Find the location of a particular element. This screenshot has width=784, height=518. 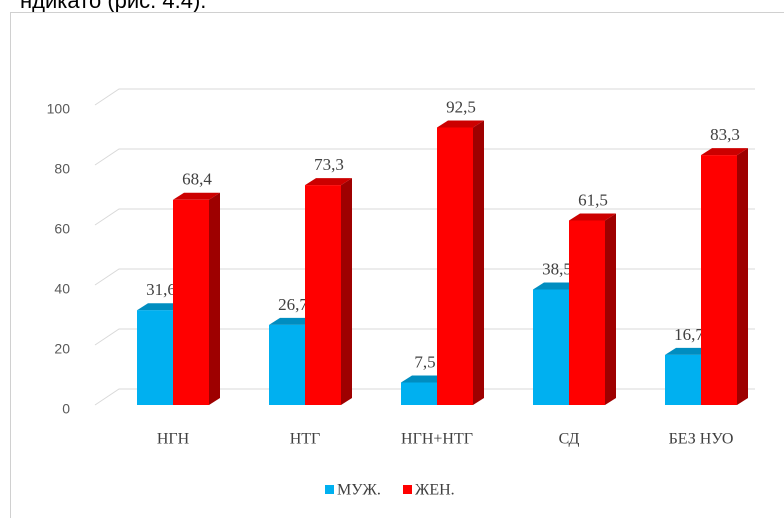

context-text: ндикато (рис. 4.4). is located at coordinates (113, 6).